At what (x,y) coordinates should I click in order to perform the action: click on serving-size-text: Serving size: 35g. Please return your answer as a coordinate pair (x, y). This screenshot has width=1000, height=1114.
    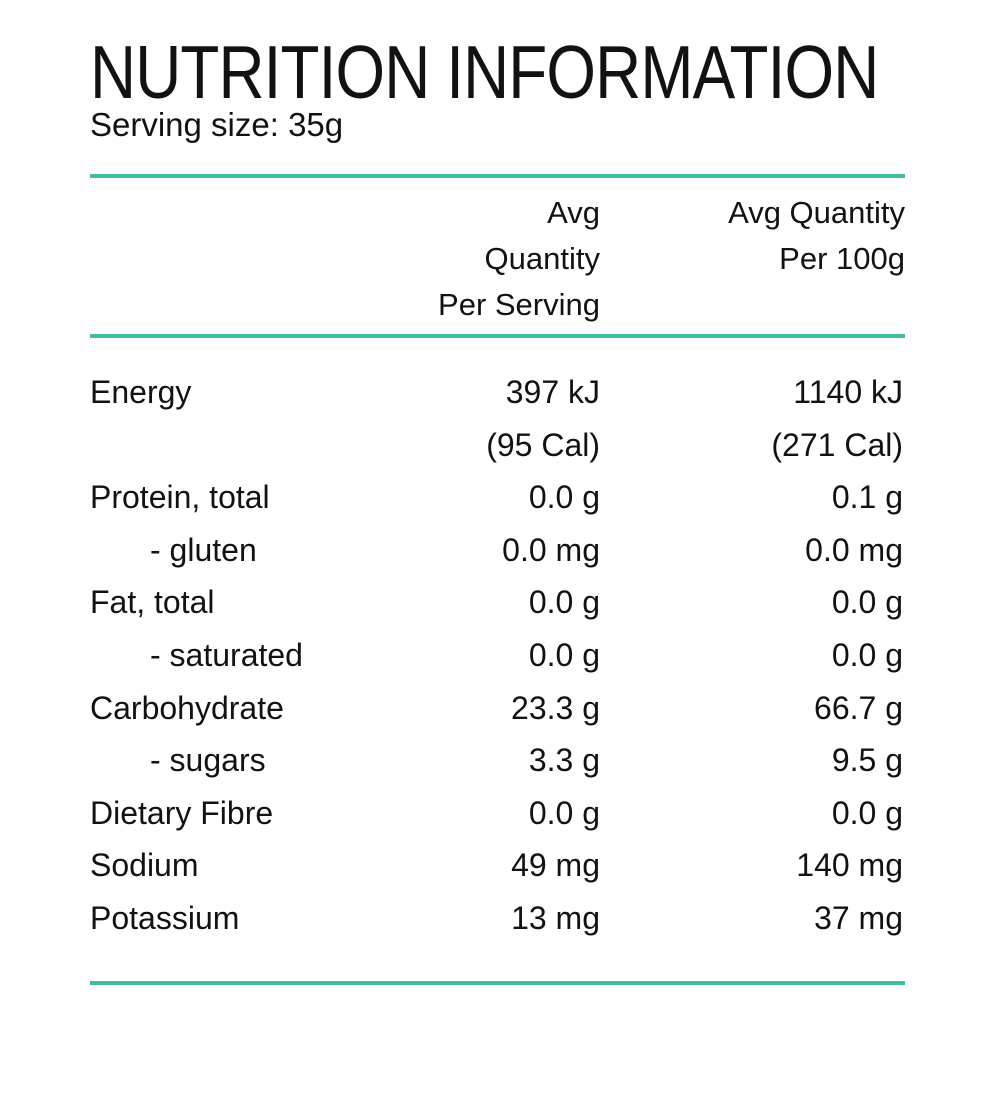
    Looking at the image, I should click on (217, 124).